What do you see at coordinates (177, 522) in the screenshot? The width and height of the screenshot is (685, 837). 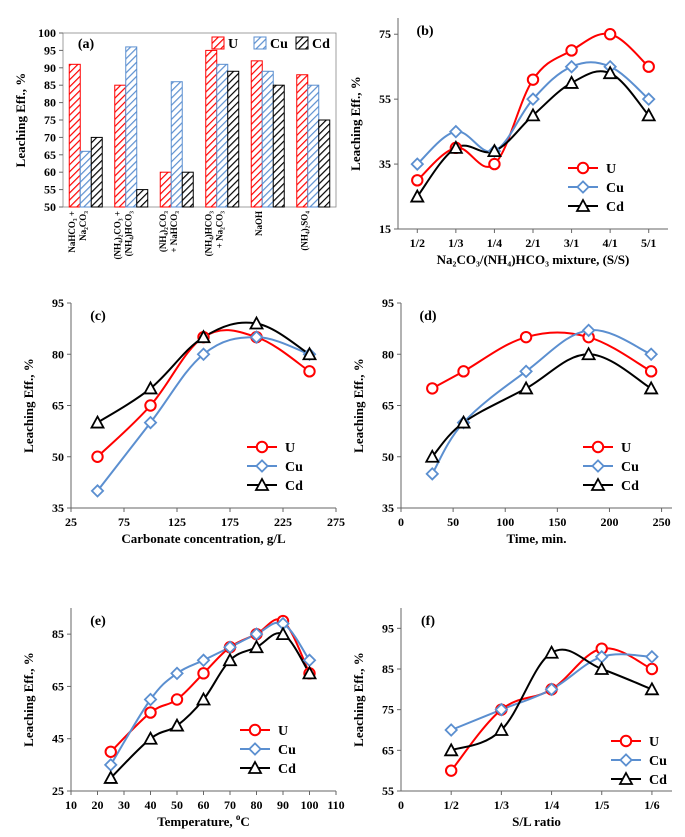 I see `x-tick-label: 125` at bounding box center [177, 522].